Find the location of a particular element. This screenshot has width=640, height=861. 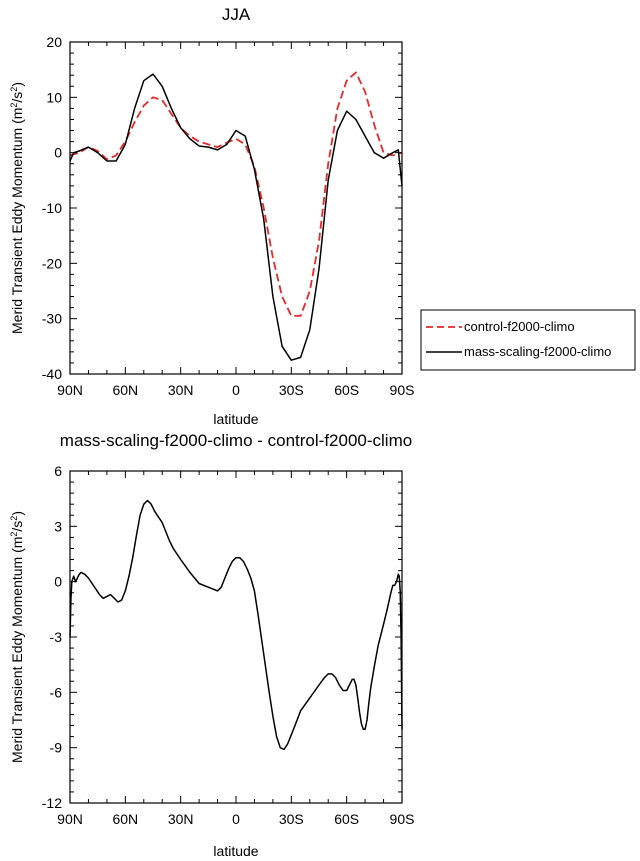

bottom-xtick-label: 0 is located at coordinates (236, 819).